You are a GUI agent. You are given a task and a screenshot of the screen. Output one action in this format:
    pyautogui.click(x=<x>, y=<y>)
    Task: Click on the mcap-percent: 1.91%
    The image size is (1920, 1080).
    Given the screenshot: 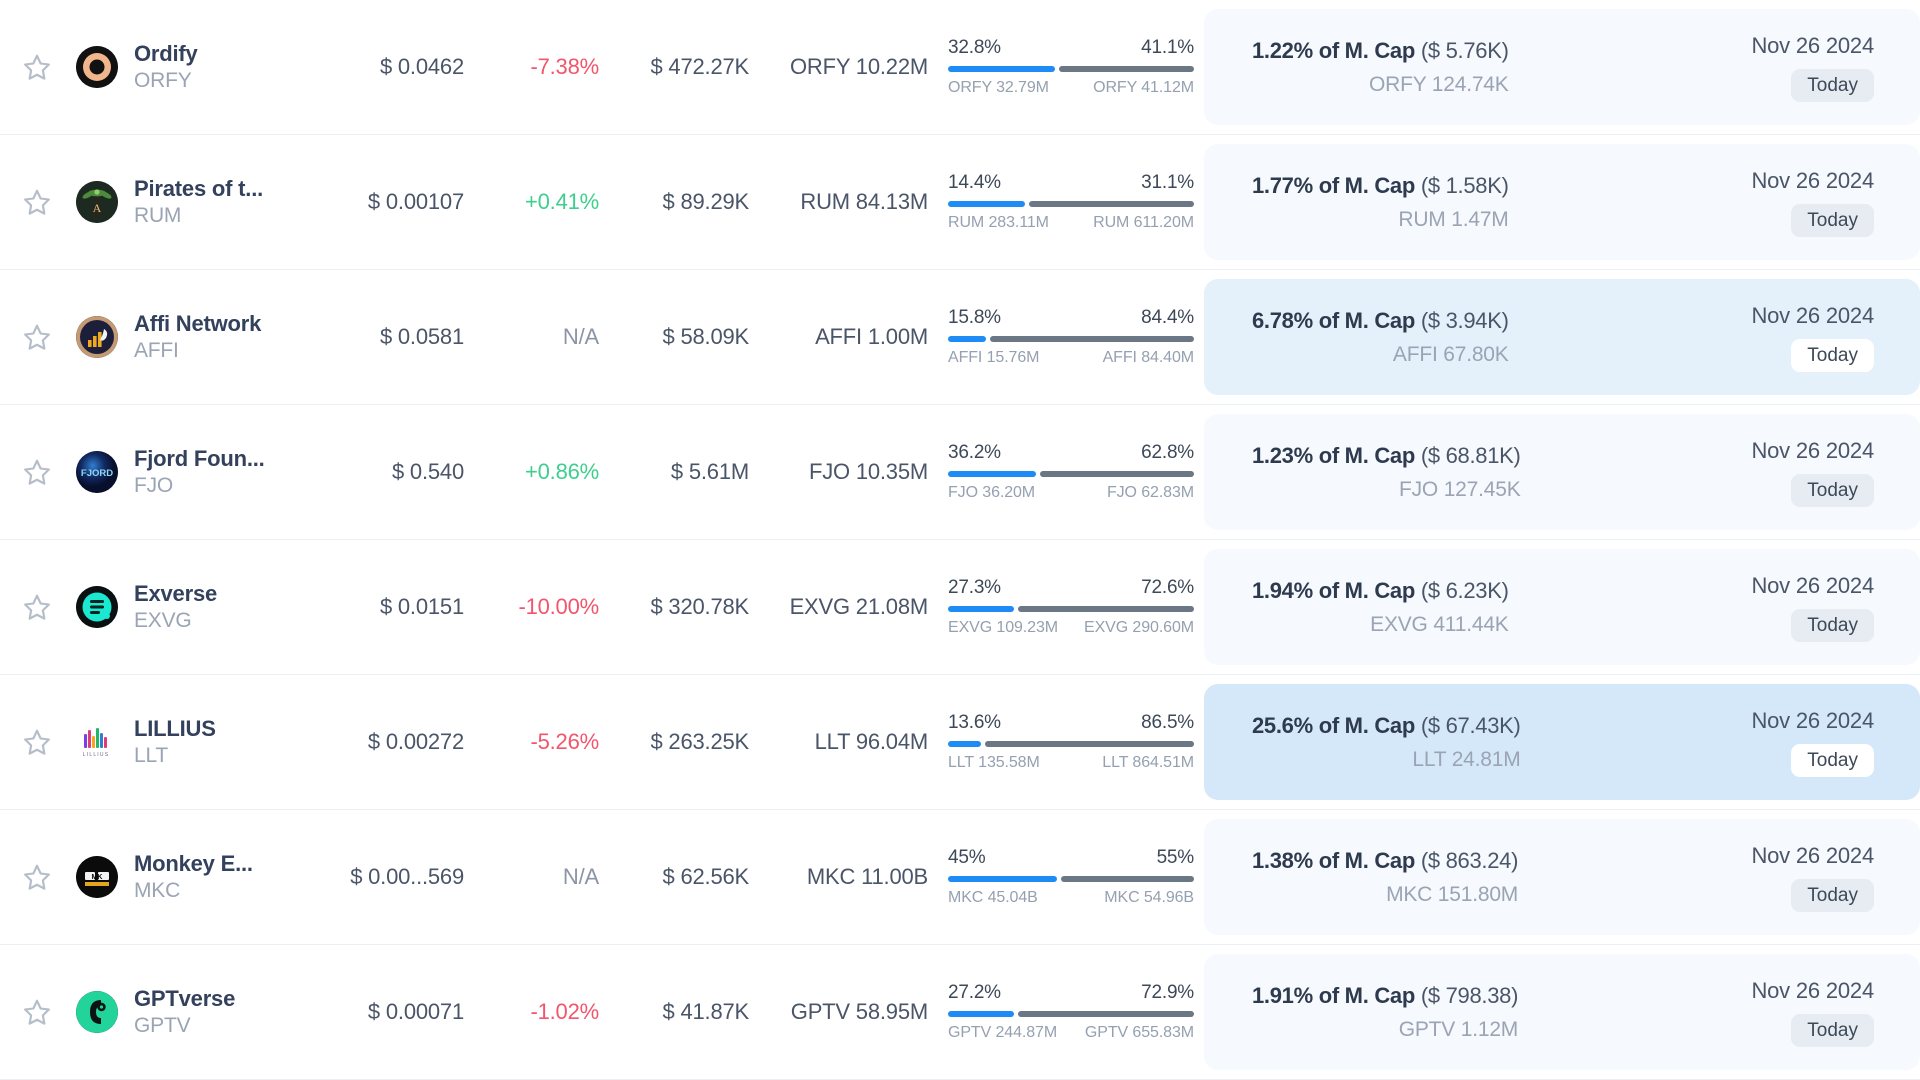 What is the action you would take?
    pyautogui.click(x=1282, y=995)
    